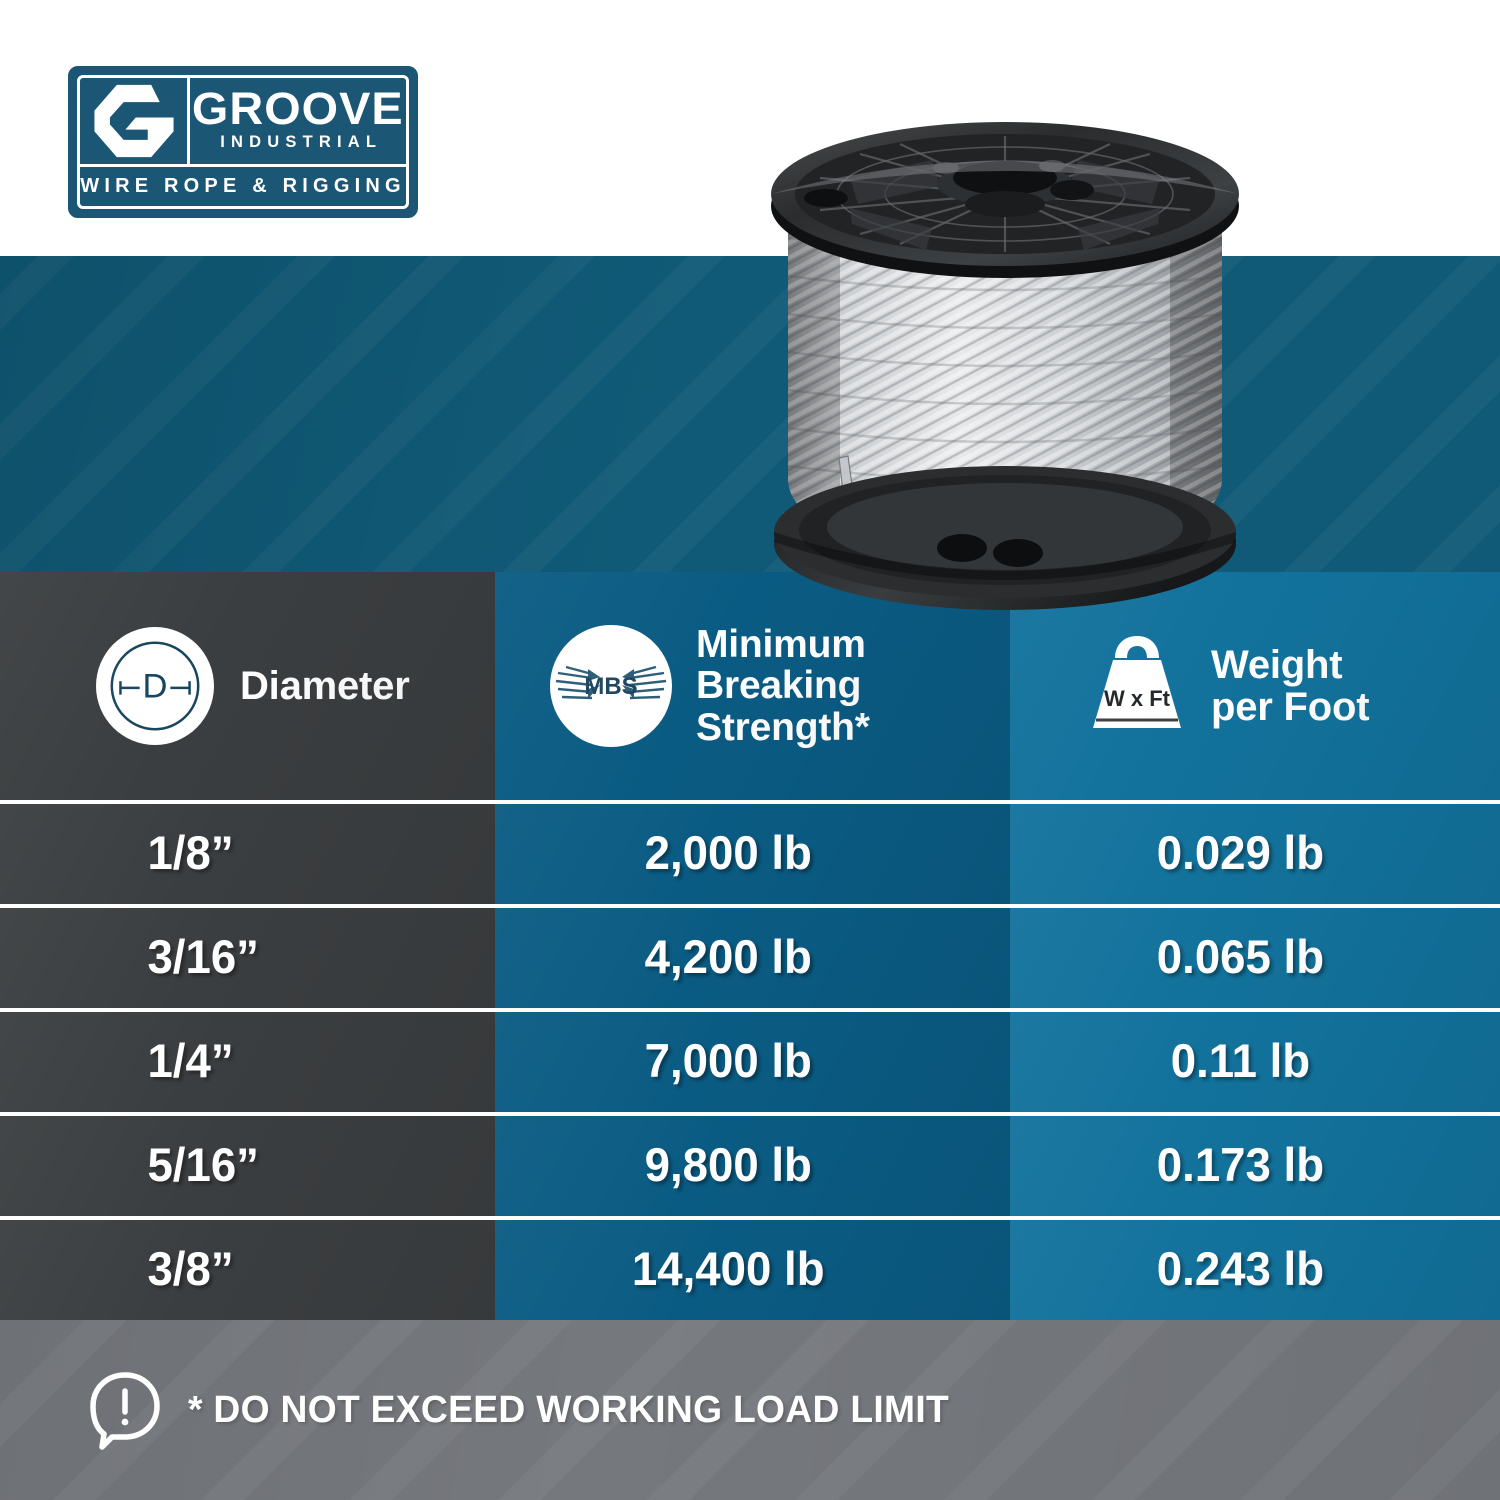  I want to click on table-header-label-weight: Weight per Foot, so click(1290, 685).